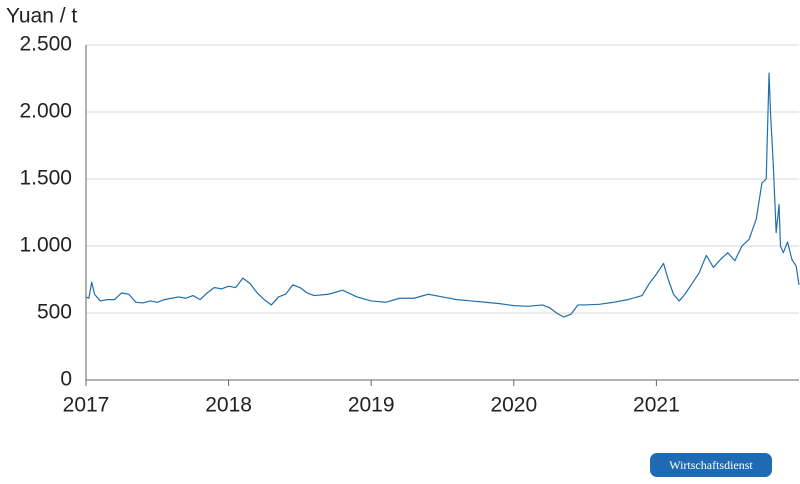 This screenshot has width=800, height=484. Describe the element at coordinates (41, 16) in the screenshot. I see `y-axis-title: Yuan / t` at that location.